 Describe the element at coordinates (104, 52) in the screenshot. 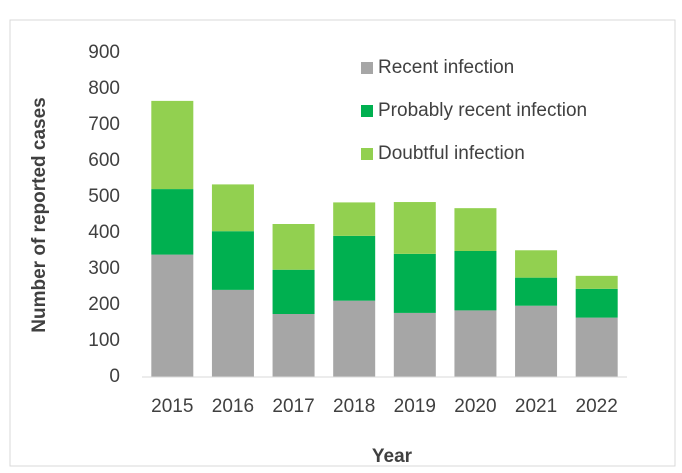

I see `y-tick-label: 900` at that location.